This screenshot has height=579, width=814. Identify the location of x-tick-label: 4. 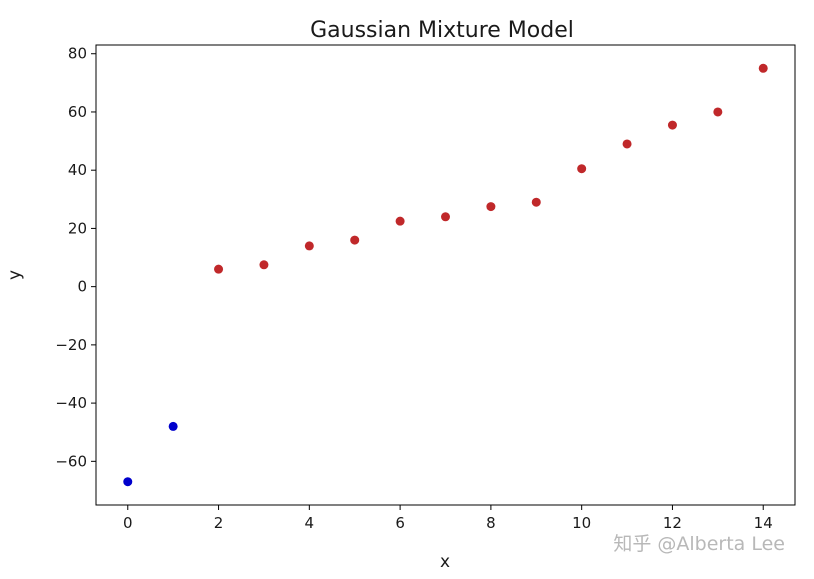
(310, 523).